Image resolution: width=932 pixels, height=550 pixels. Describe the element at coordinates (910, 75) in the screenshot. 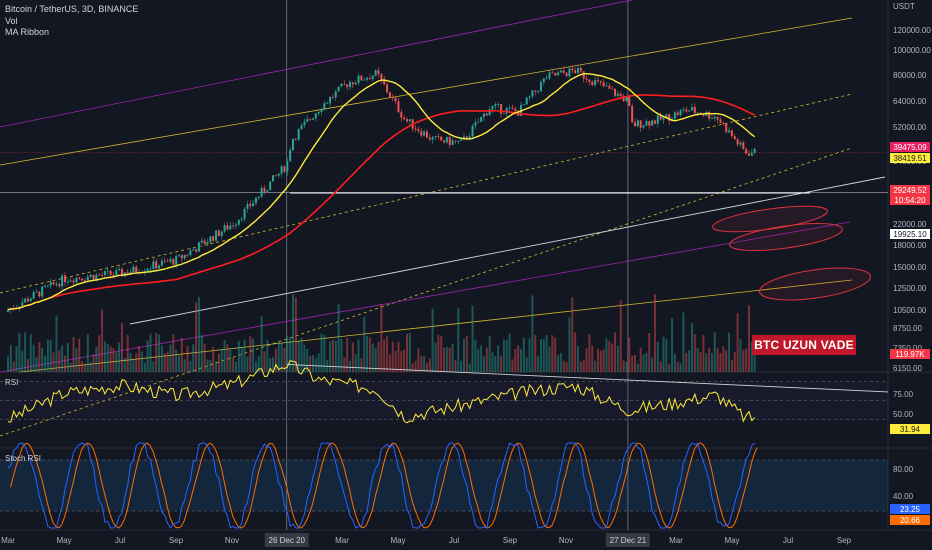

I see `price-axis-tick: 80000.00` at that location.